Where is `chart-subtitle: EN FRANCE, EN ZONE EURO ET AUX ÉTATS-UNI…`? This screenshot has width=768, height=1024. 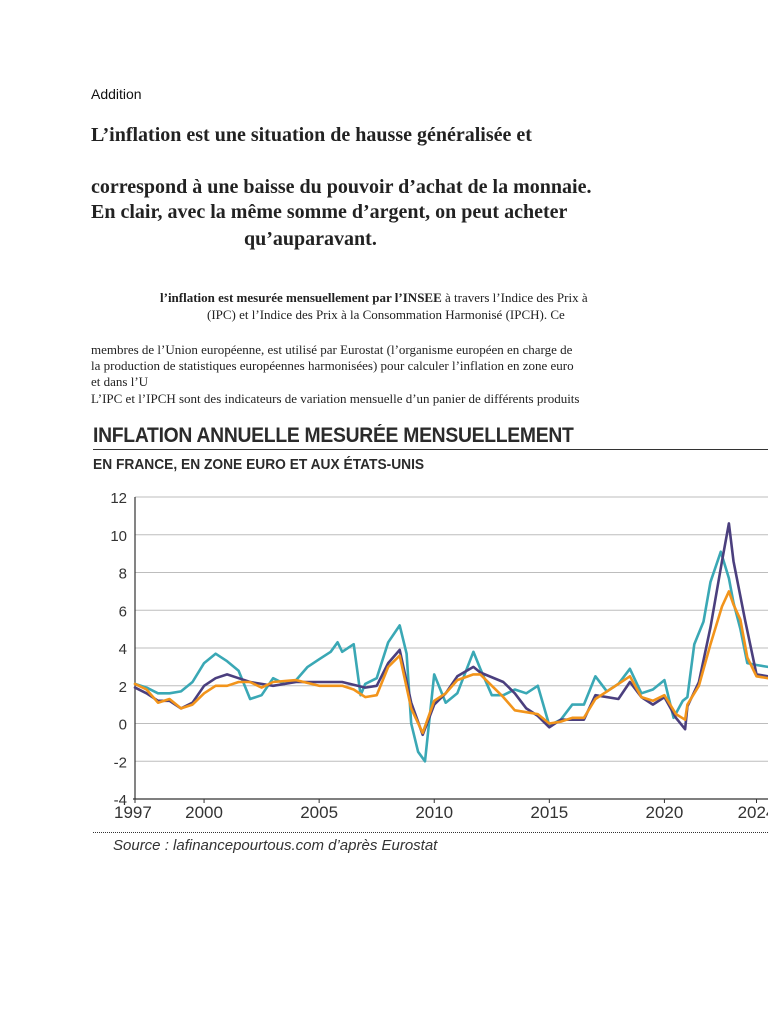 chart-subtitle: EN FRANCE, EN ZONE EURO ET AUX ÉTATS-UNI… is located at coordinates (259, 465).